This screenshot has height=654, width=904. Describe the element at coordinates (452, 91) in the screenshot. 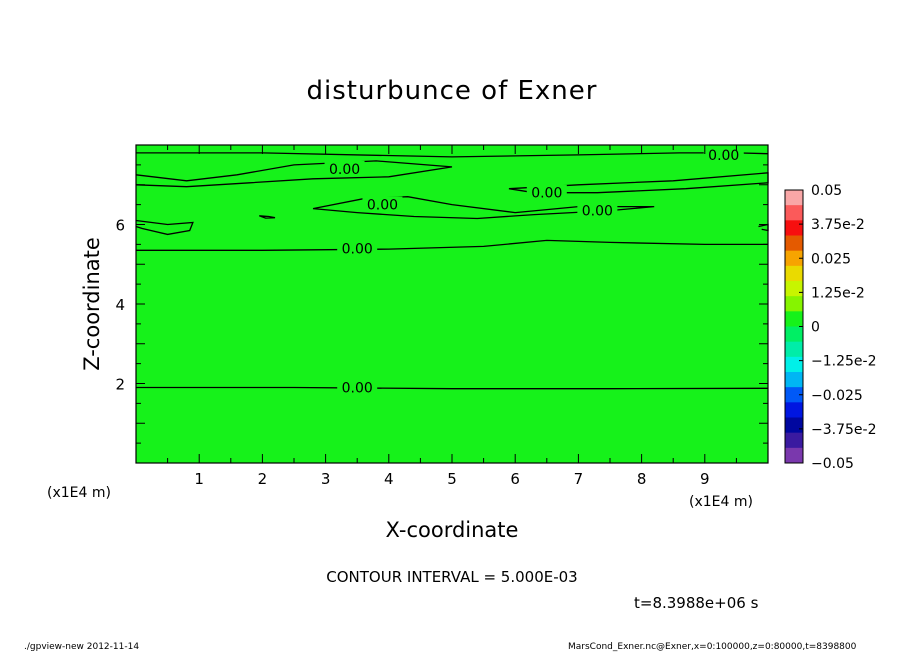

I see `chart-title: disturbunce of Exner` at that location.